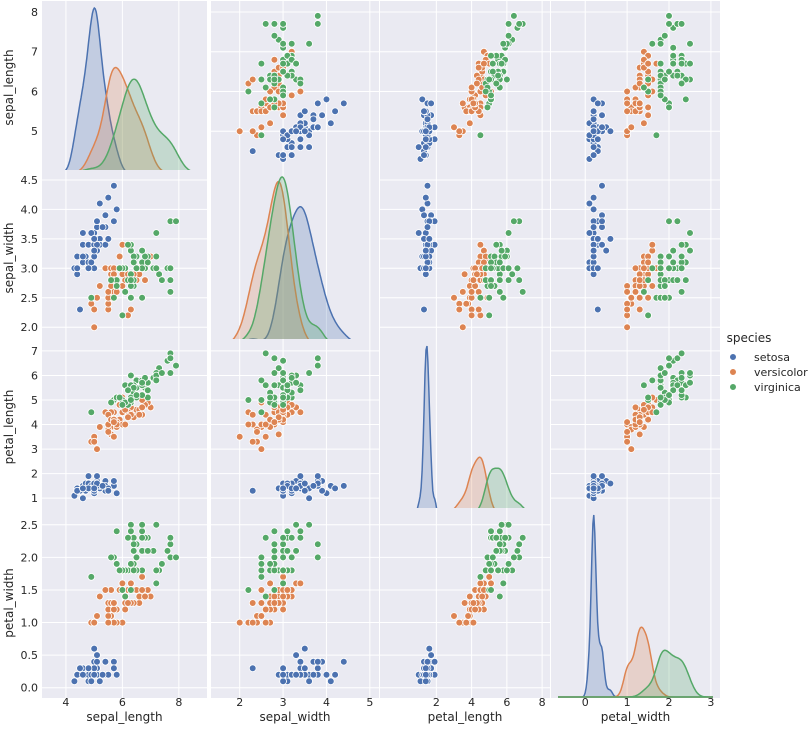  Describe the element at coordinates (781, 372) in the screenshot. I see `legend-label-versicolor: versicolor` at that location.